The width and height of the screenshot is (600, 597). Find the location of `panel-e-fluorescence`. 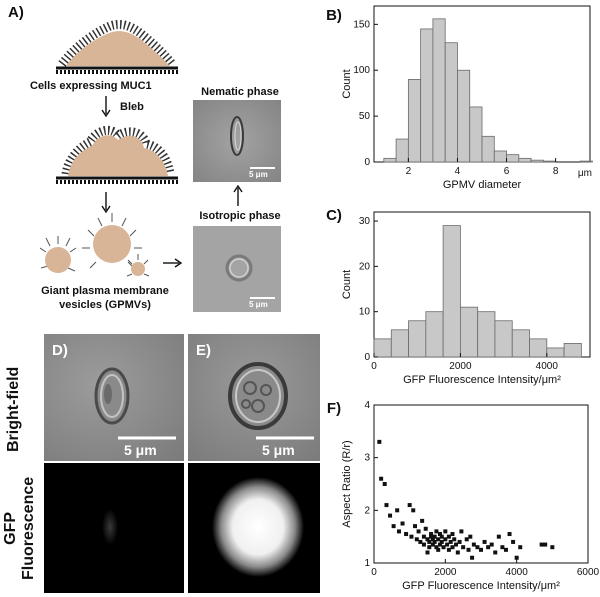

panel-e-fluorescence is located at coordinates (254, 528).